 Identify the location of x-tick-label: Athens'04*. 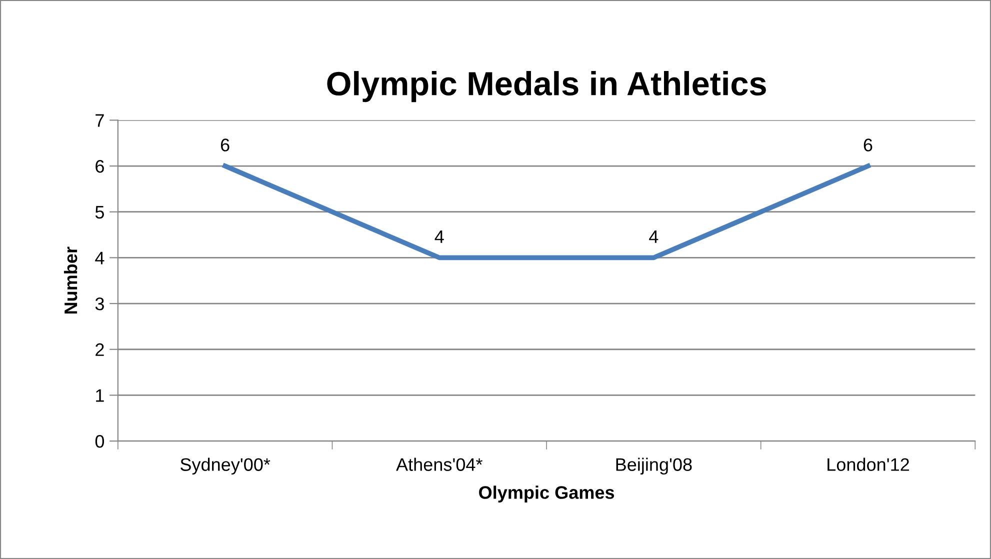
(439, 464).